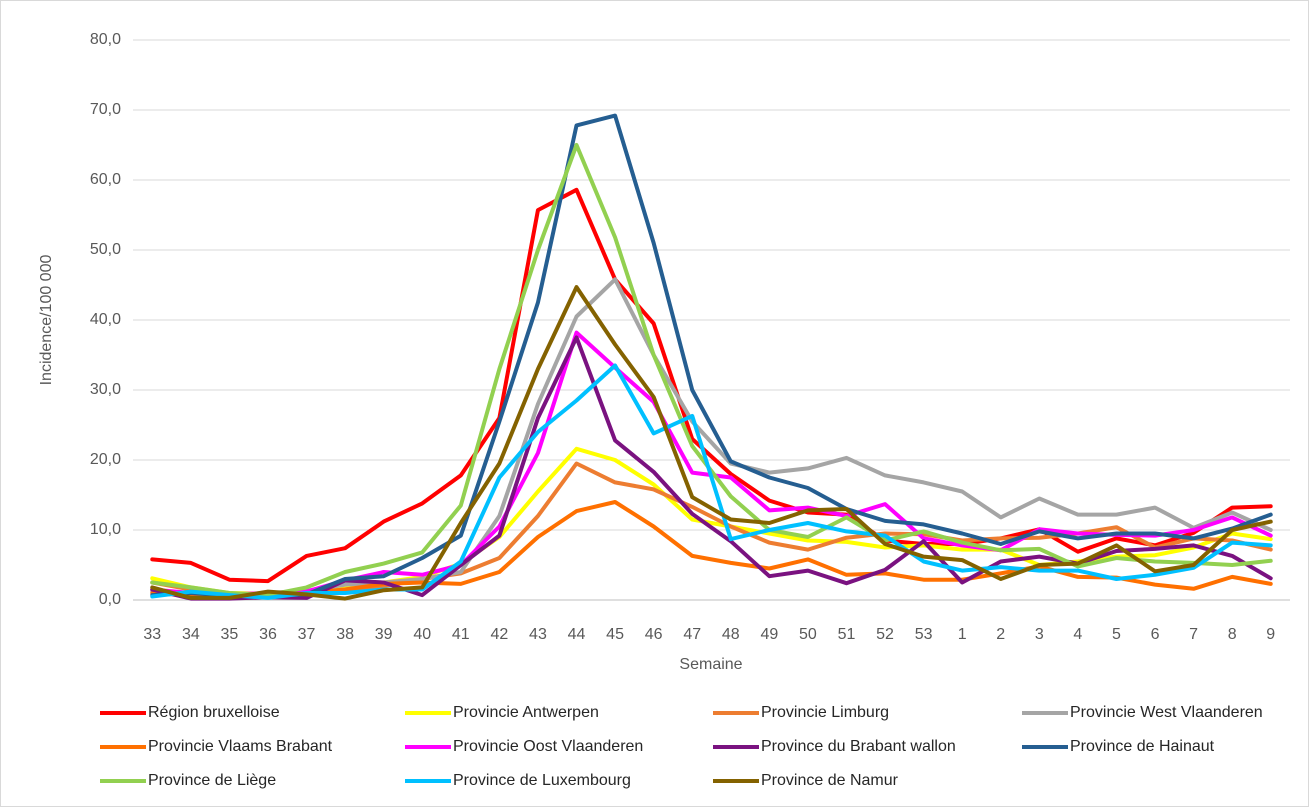  What do you see at coordinates (191, 634) in the screenshot?
I see `x-tick-label: 34` at bounding box center [191, 634].